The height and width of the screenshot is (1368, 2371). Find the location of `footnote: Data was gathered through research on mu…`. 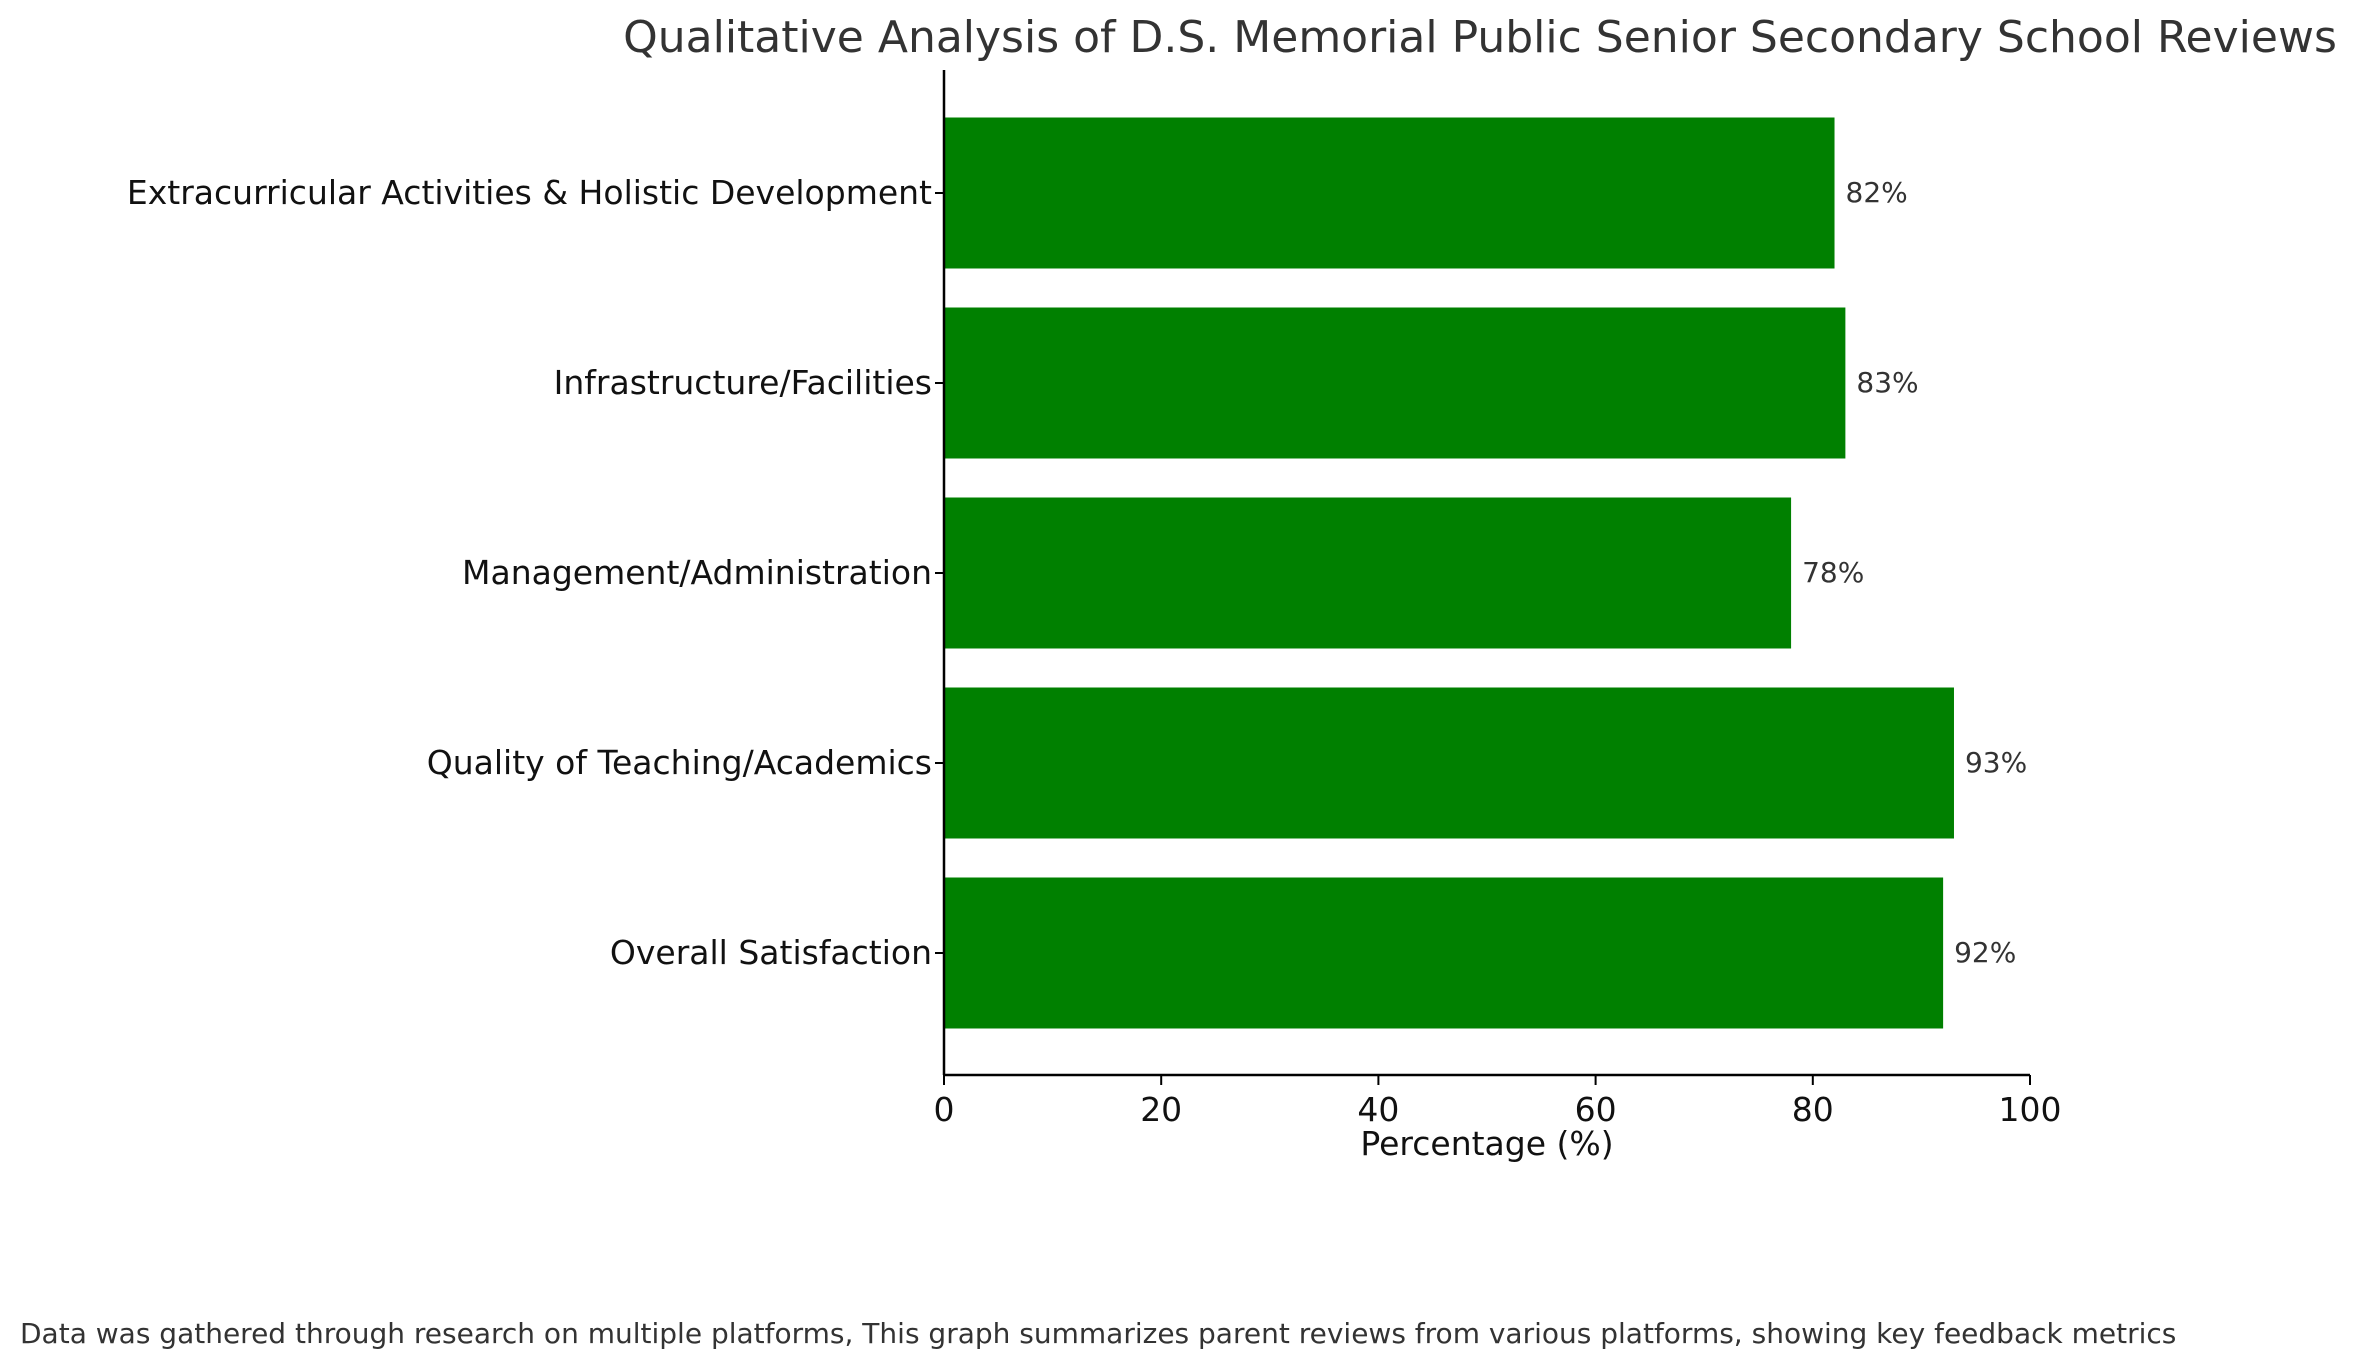

footnote: Data was gathered through research on mu… is located at coordinates (1098, 1333).